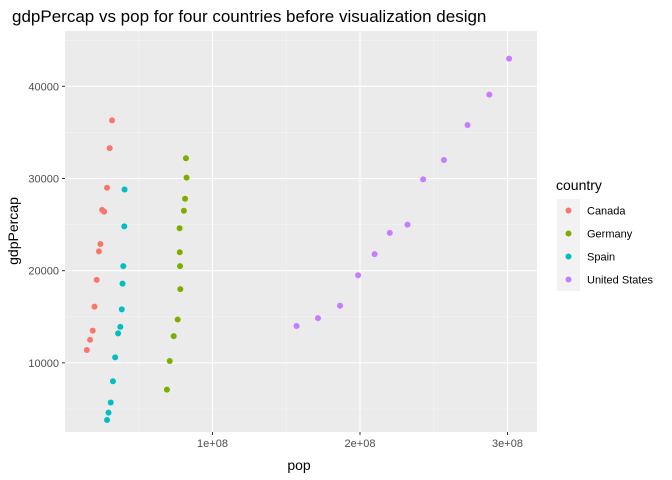 This screenshot has width=672, height=480. What do you see at coordinates (579, 185) in the screenshot?
I see `legend-title: country` at bounding box center [579, 185].